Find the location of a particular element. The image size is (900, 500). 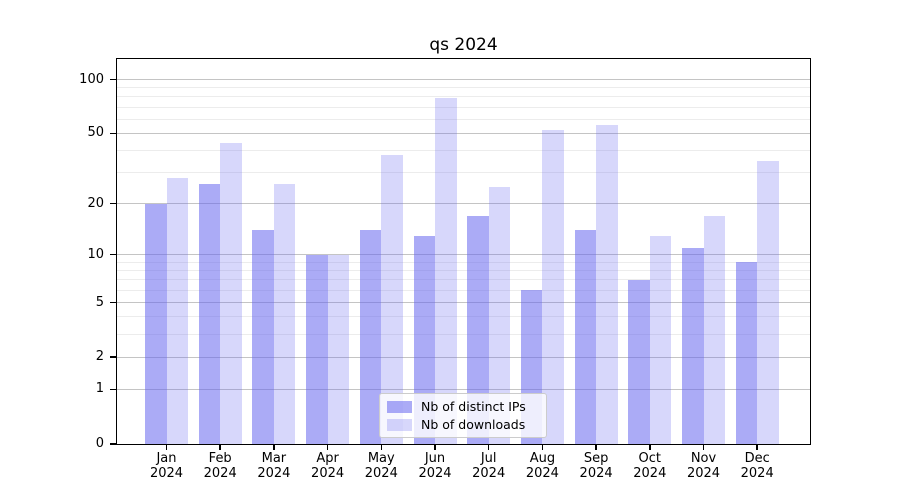

legend-swatch-distinct-ips is located at coordinates (399, 406).